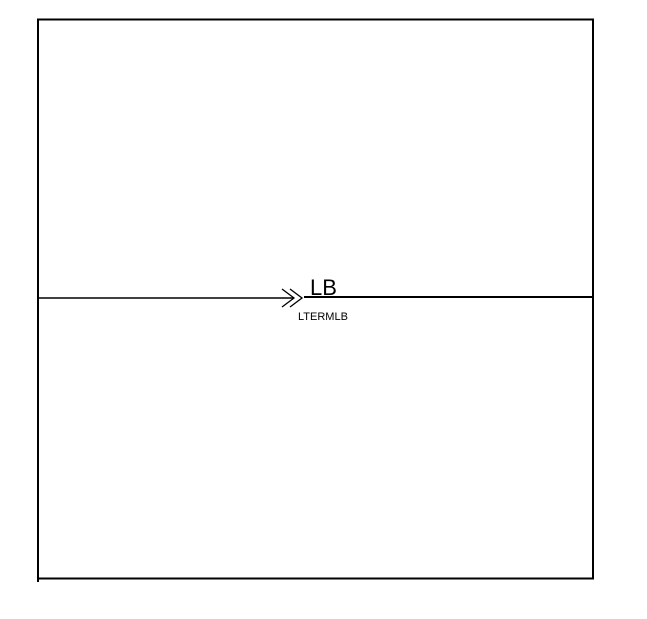 This screenshot has height=619, width=647. What do you see at coordinates (288, 298) in the screenshot?
I see `port-arrow-icon` at bounding box center [288, 298].